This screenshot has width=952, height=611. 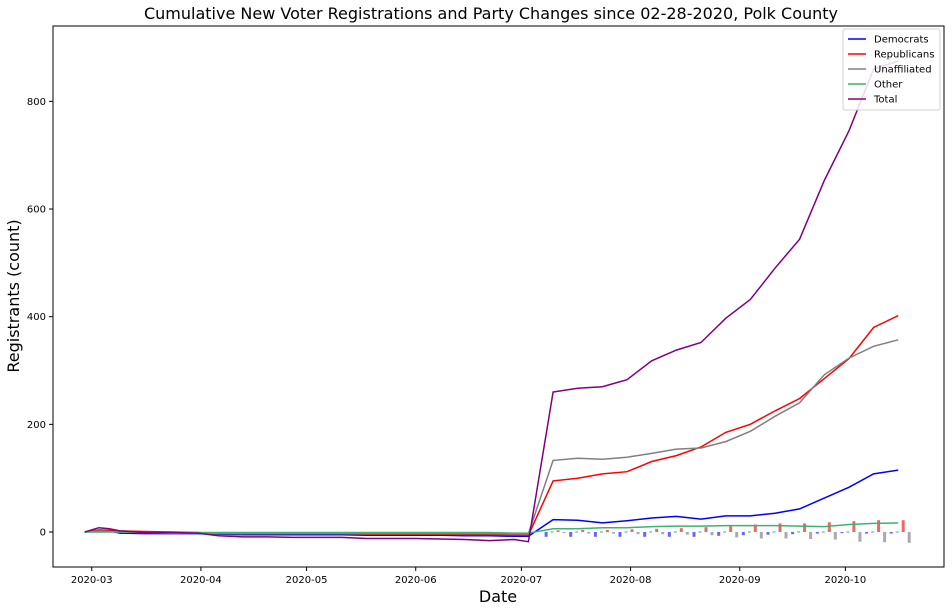 What do you see at coordinates (888, 85) in the screenshot?
I see `legend-label-other: Other` at bounding box center [888, 85].